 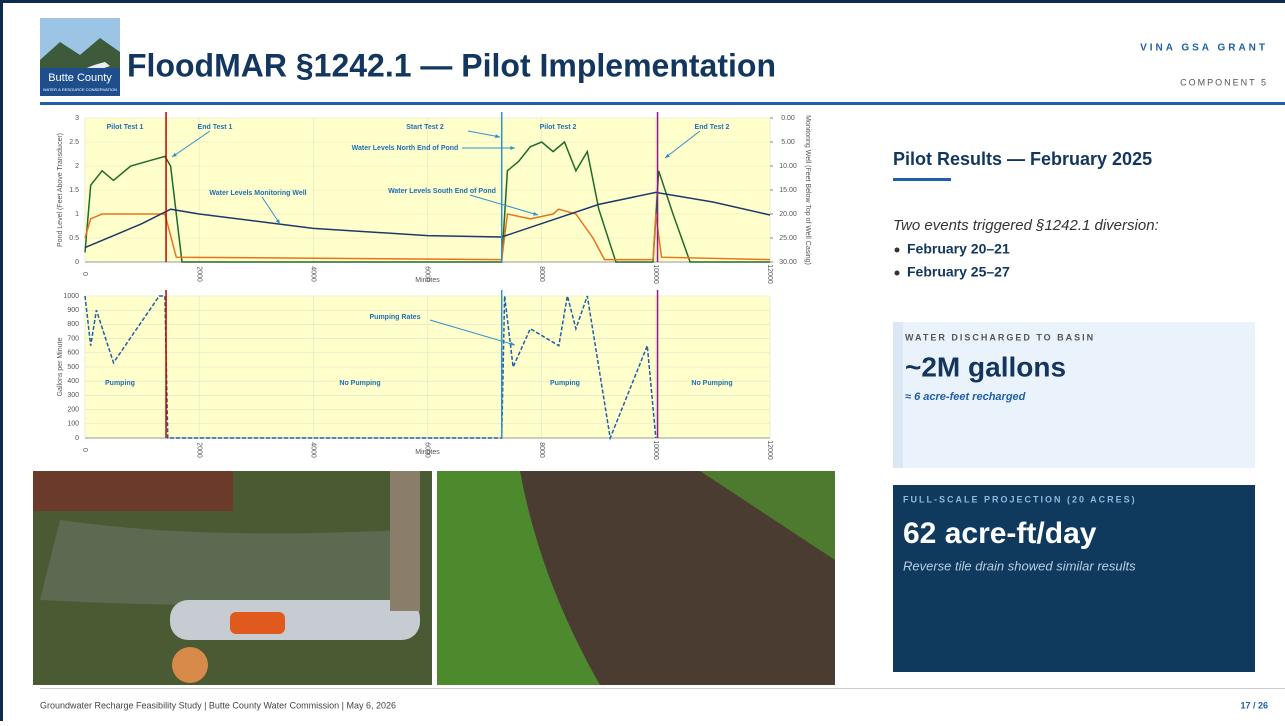 What do you see at coordinates (77, 118) in the screenshot?
I see `y-tick-label: 3` at bounding box center [77, 118].